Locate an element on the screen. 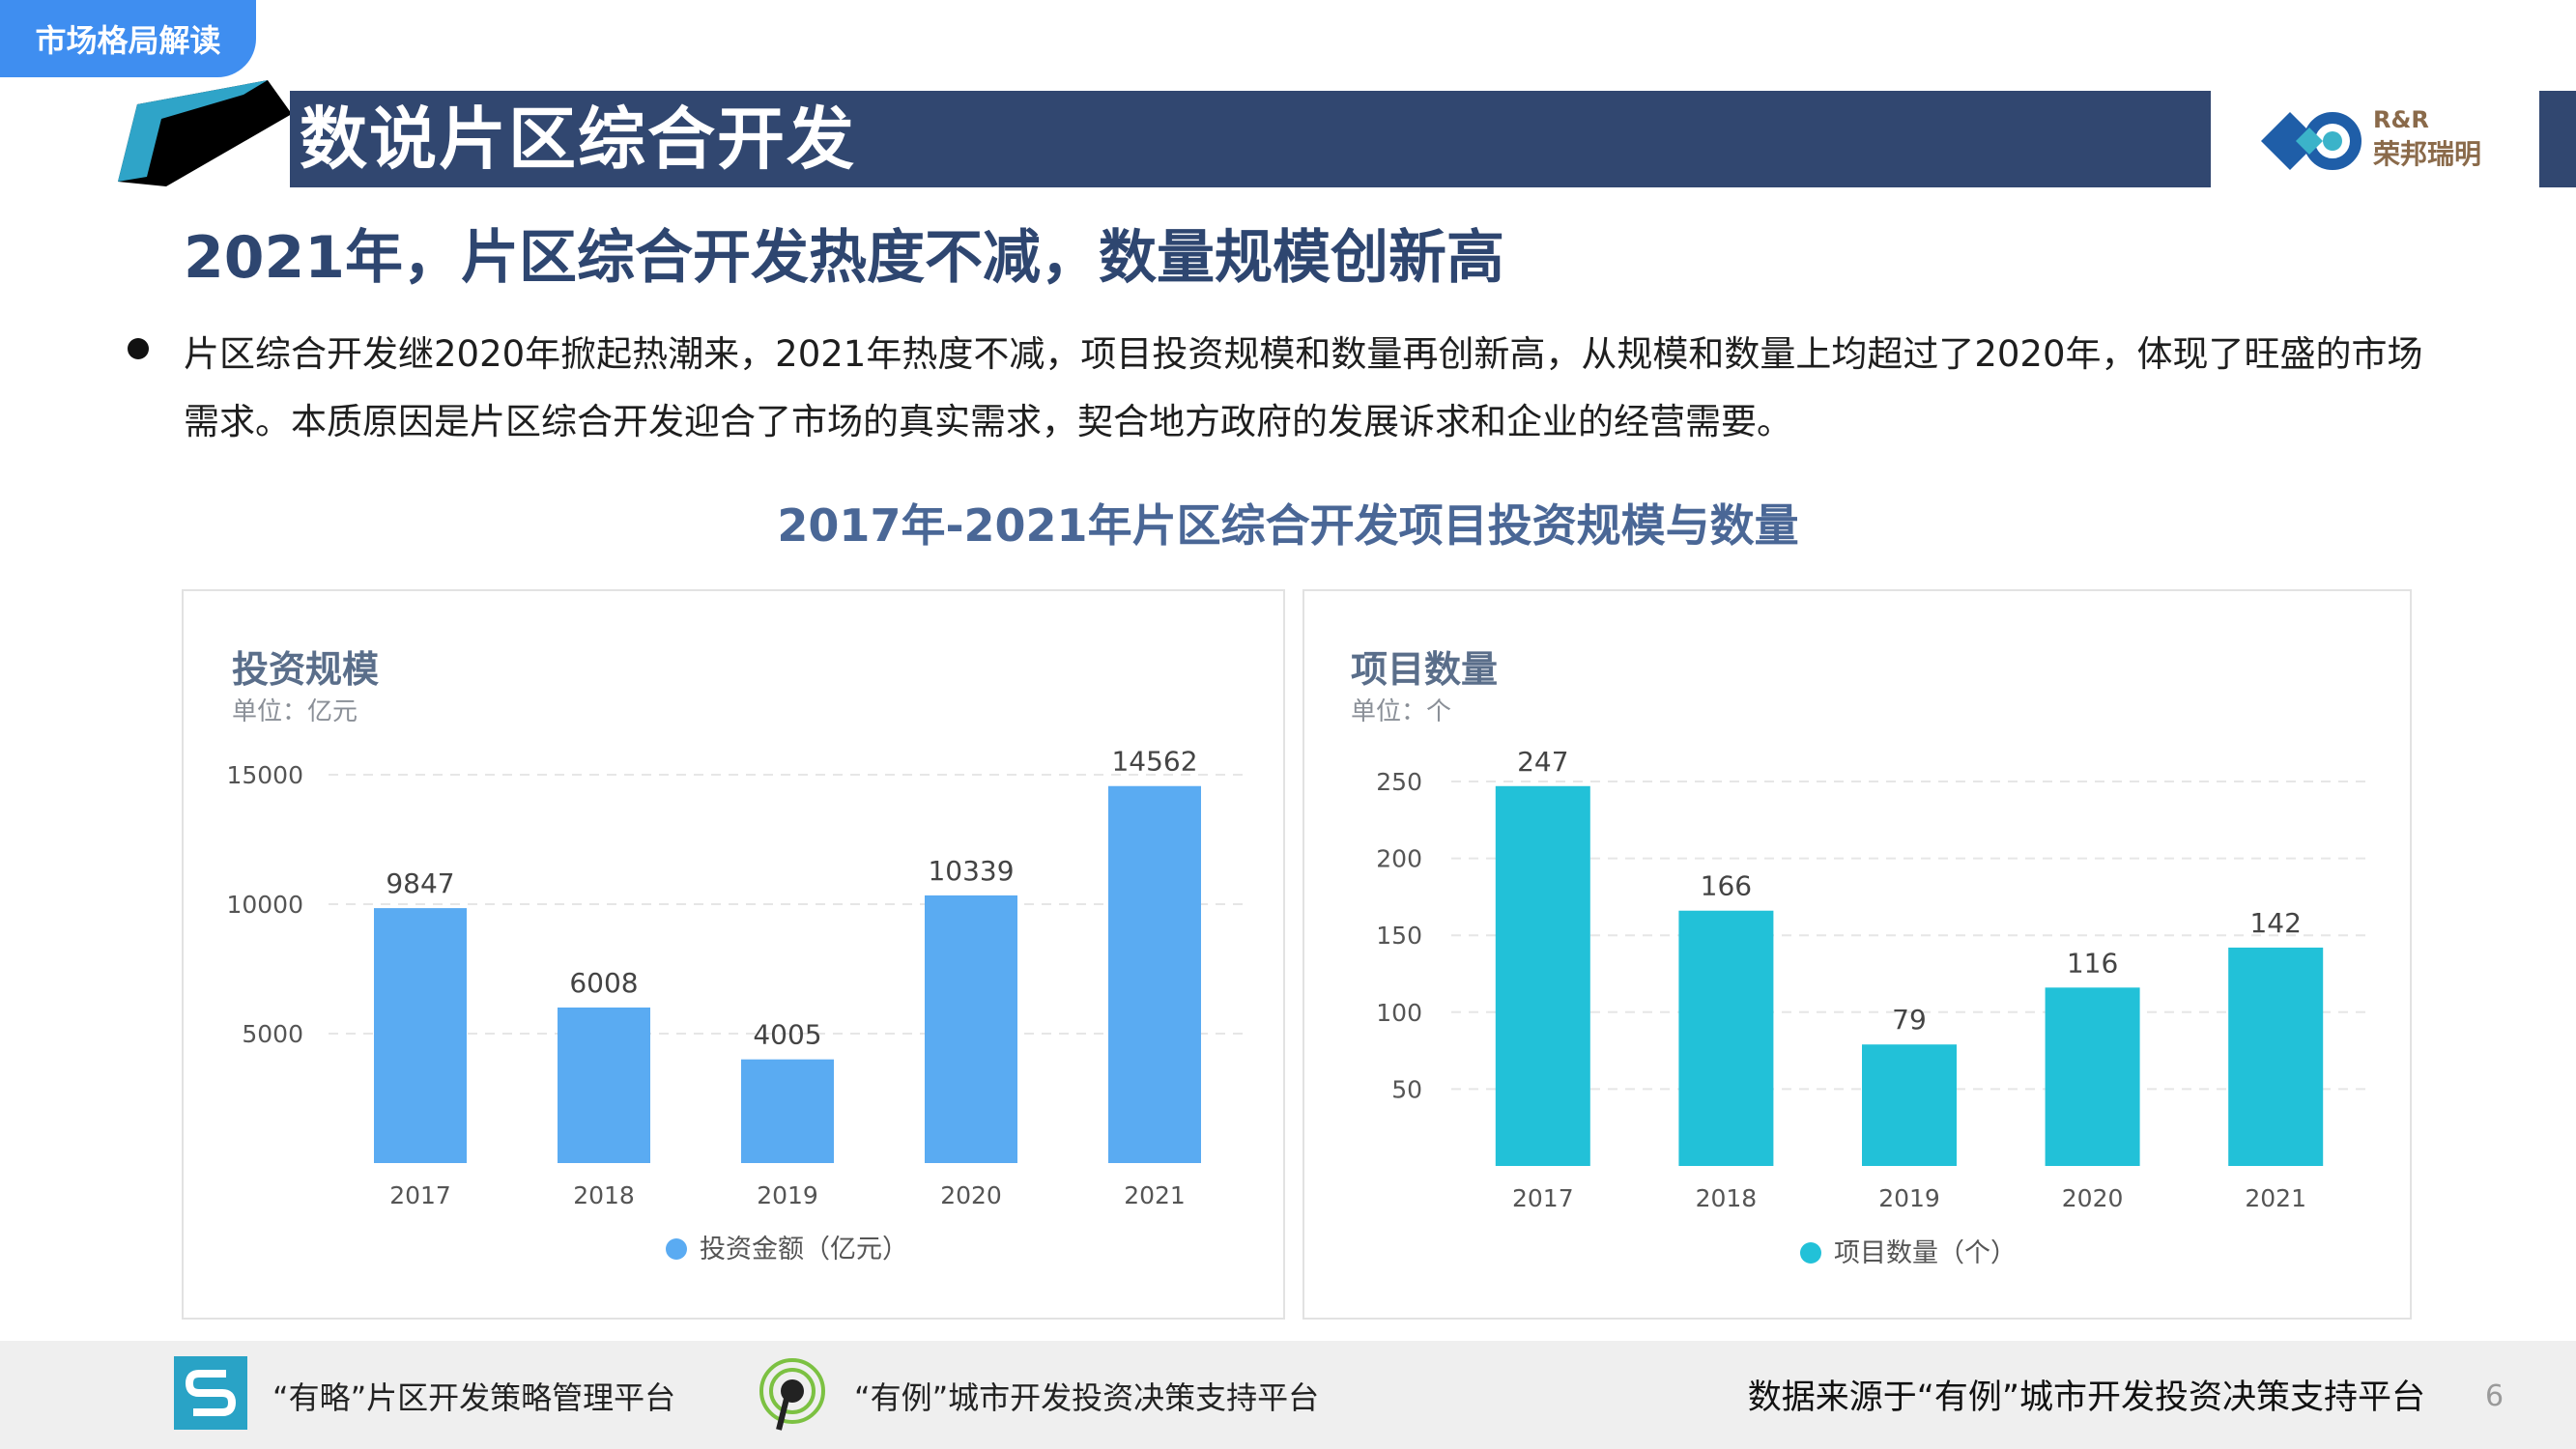 The image size is (2576, 1449). rr-logo-icon is located at coordinates (2311, 141).